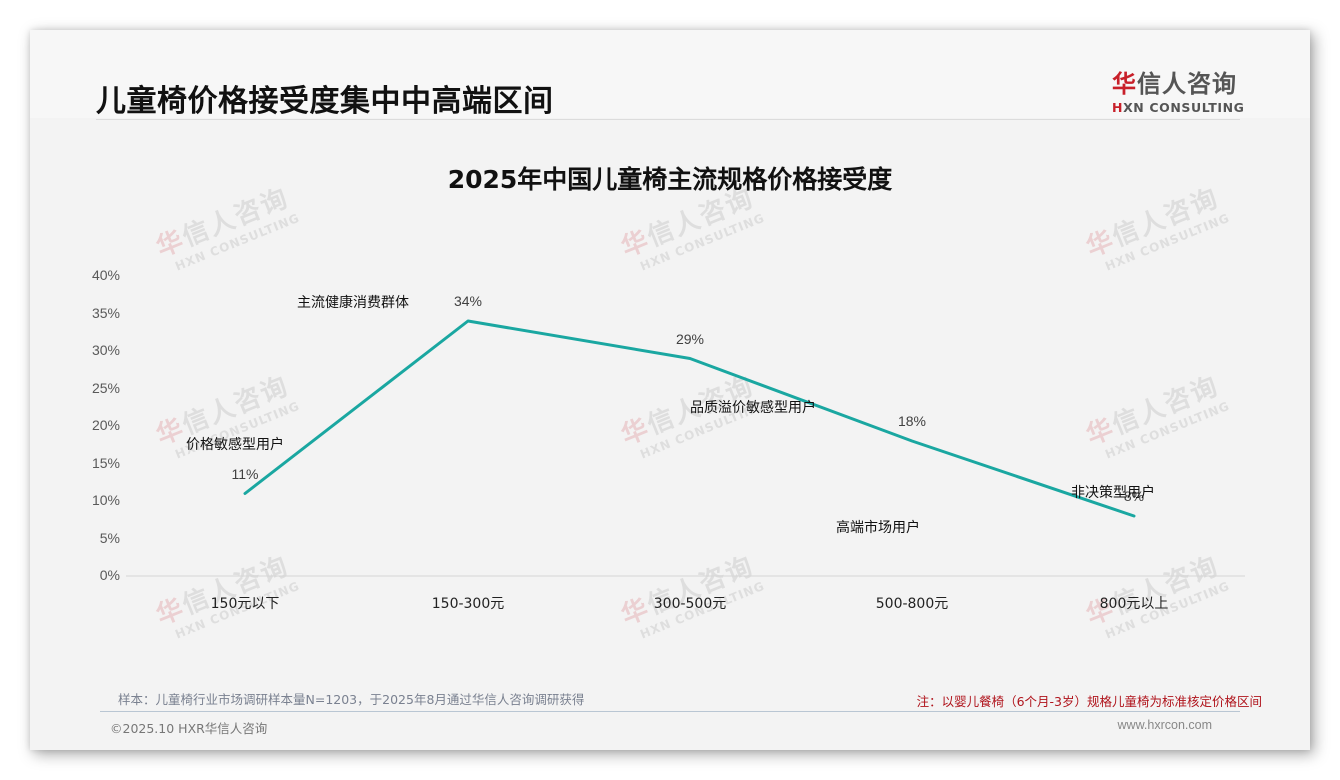 The width and height of the screenshot is (1340, 780). Describe the element at coordinates (1134, 604) in the screenshot. I see `x-tick-label: 800元以上` at that location.